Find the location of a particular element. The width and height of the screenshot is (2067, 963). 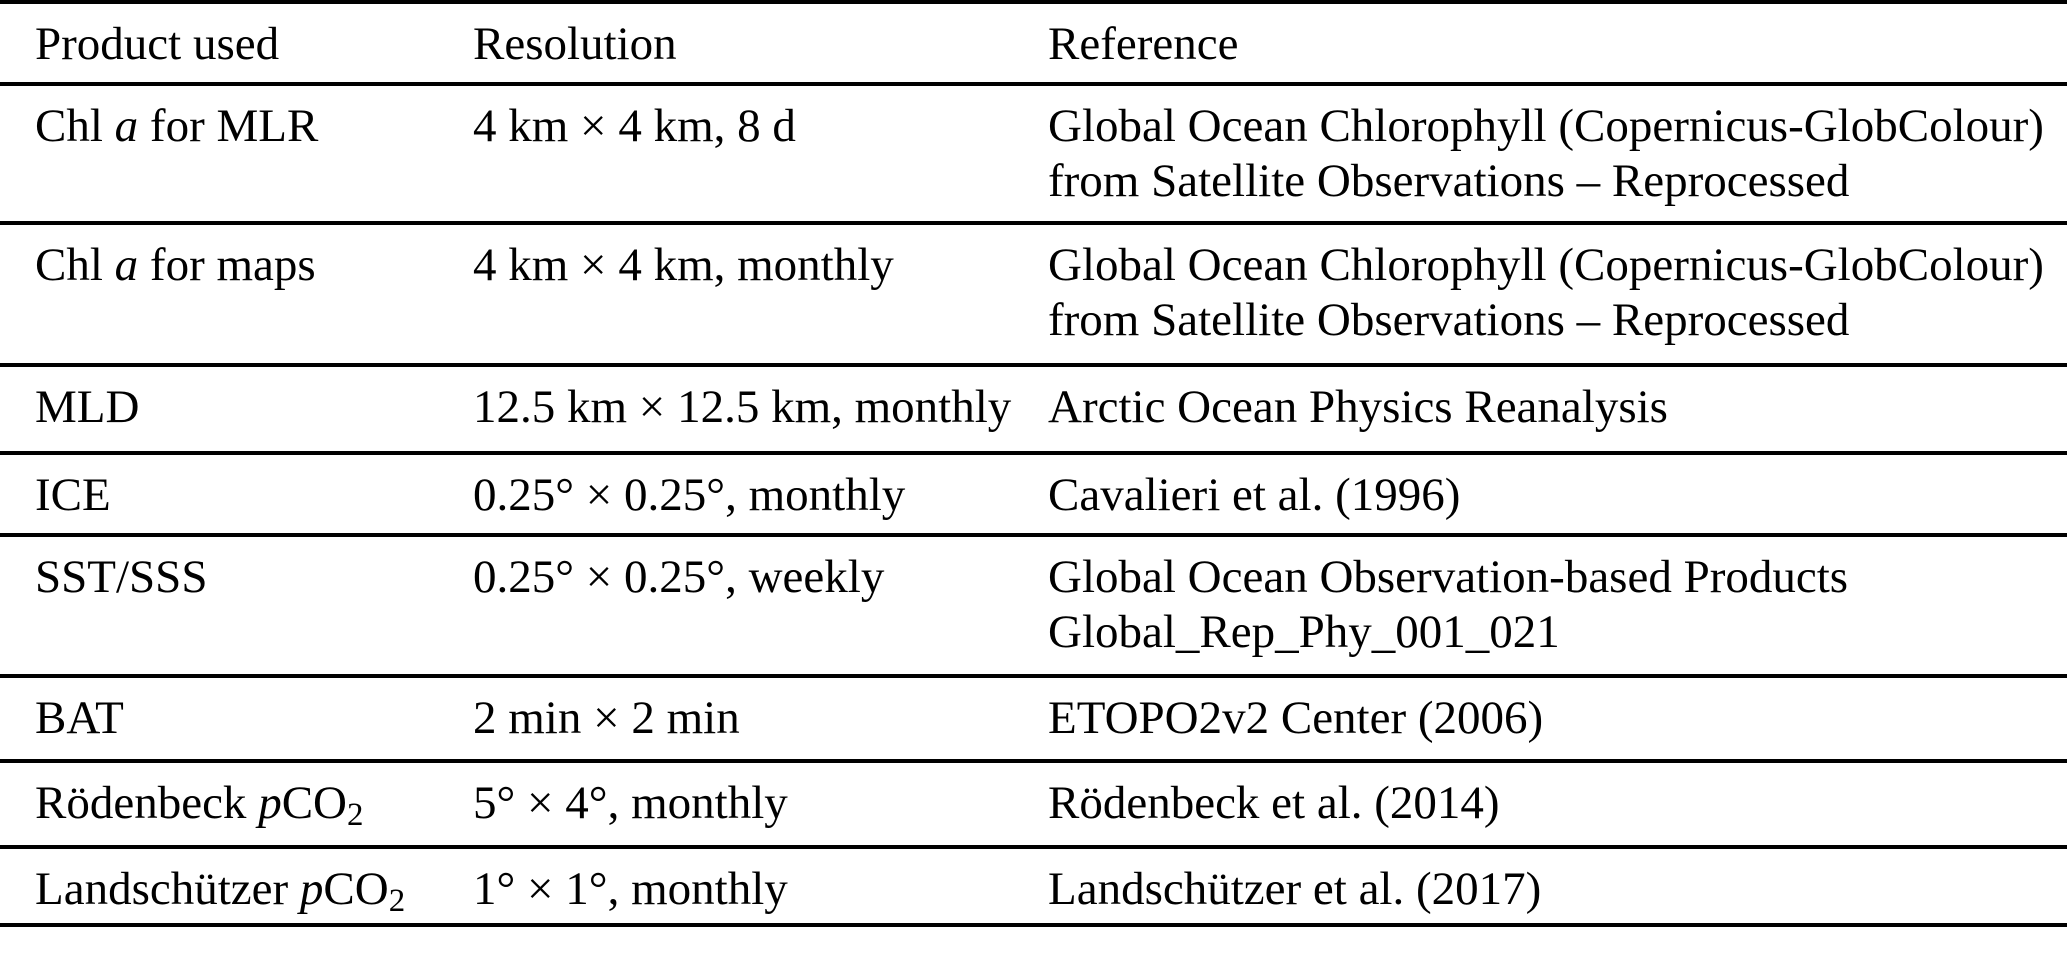

product-name-post: for MLR is located at coordinates (228, 126).